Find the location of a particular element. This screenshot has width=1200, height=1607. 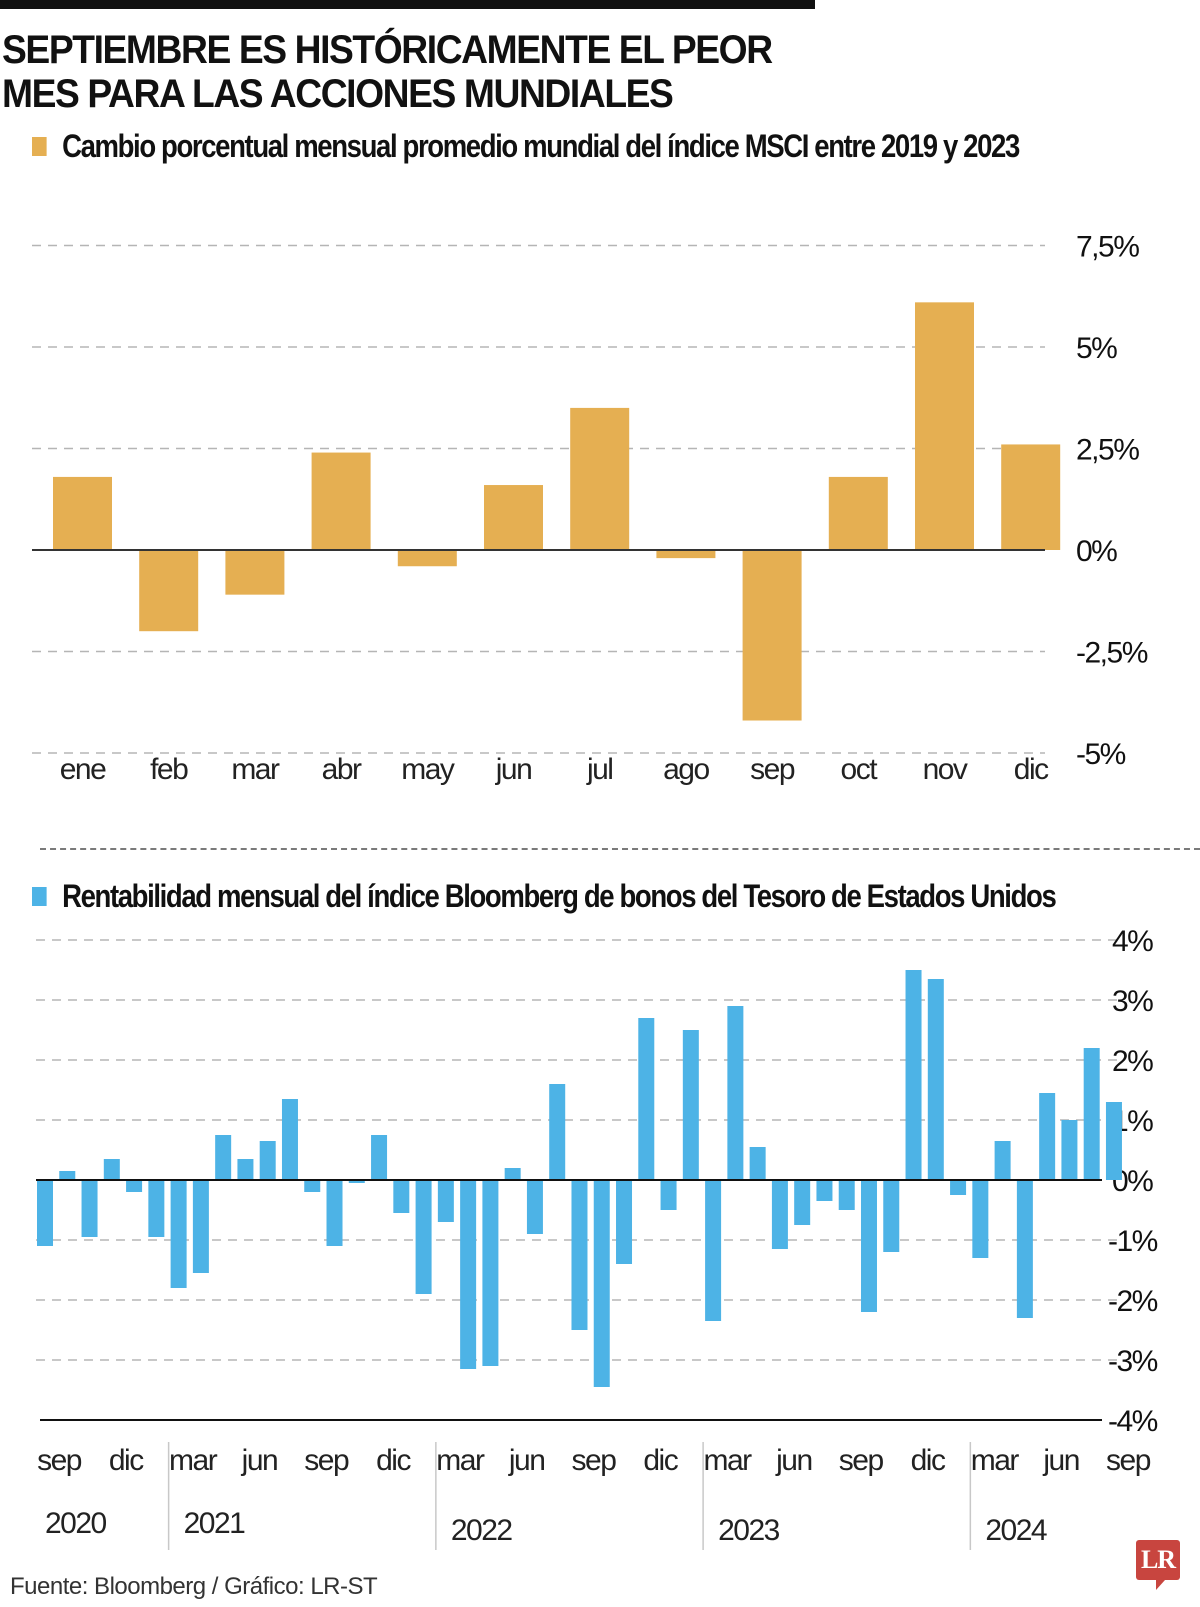

x-tick-label: ago is located at coordinates (686, 769).